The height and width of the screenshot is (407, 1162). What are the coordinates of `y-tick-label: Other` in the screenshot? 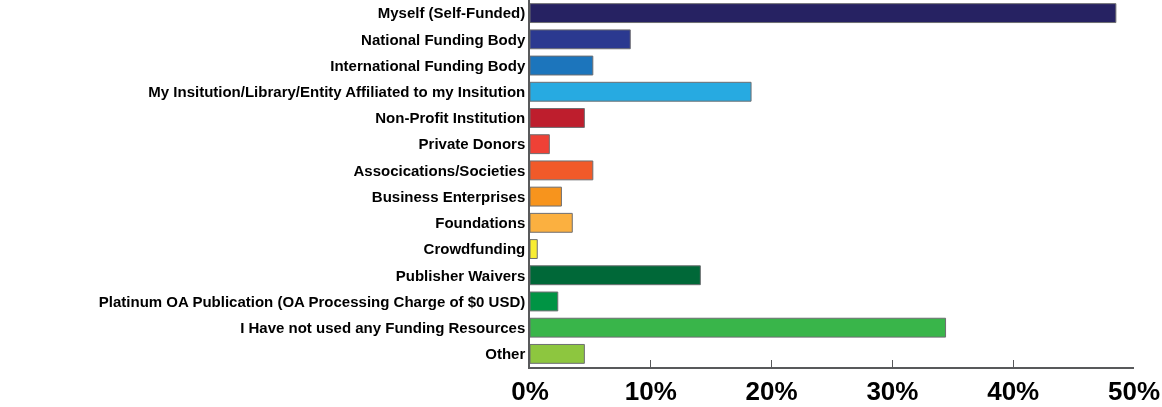 It's located at (505, 354).